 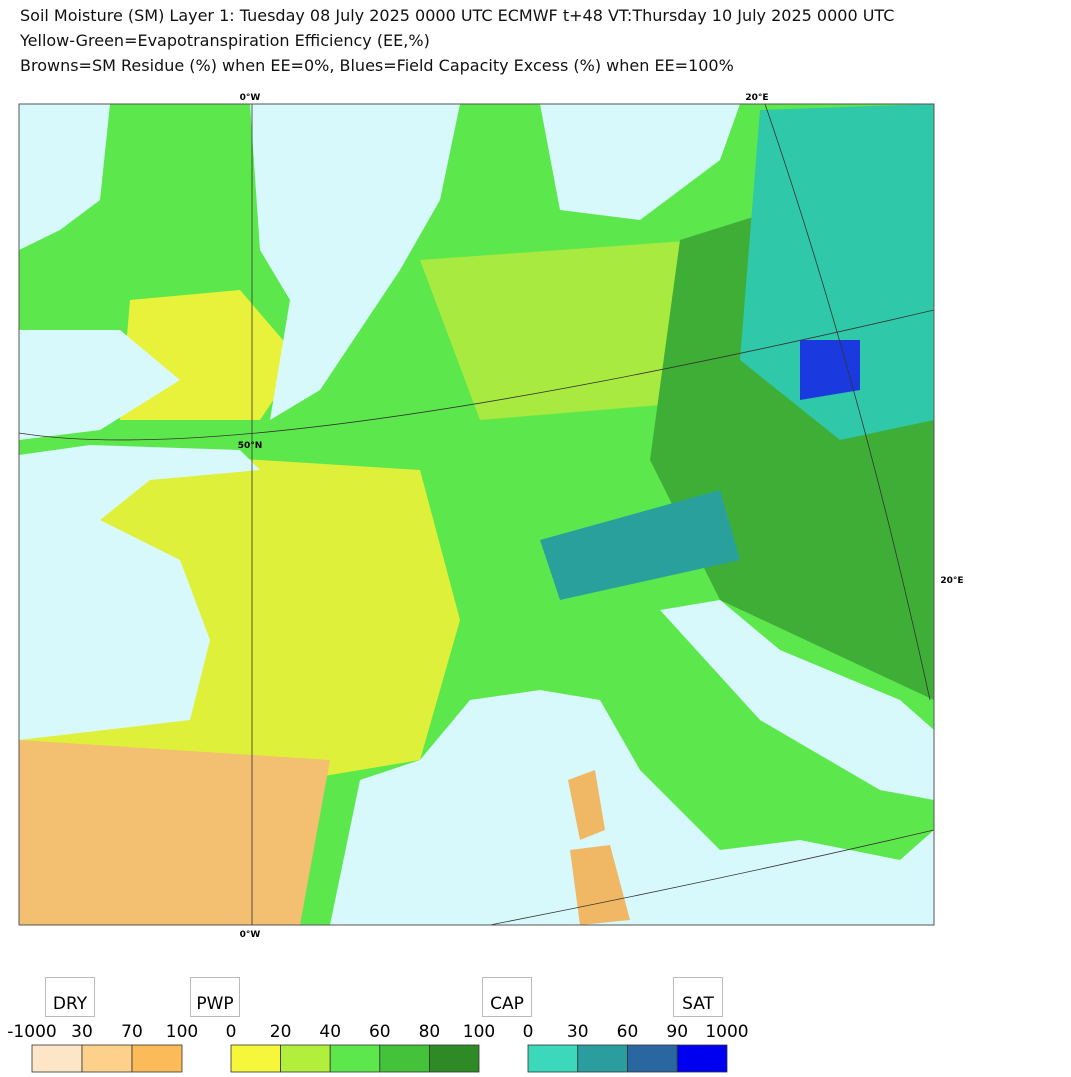 What do you see at coordinates (250, 446) in the screenshot?
I see `graticule-label: 50°N` at bounding box center [250, 446].